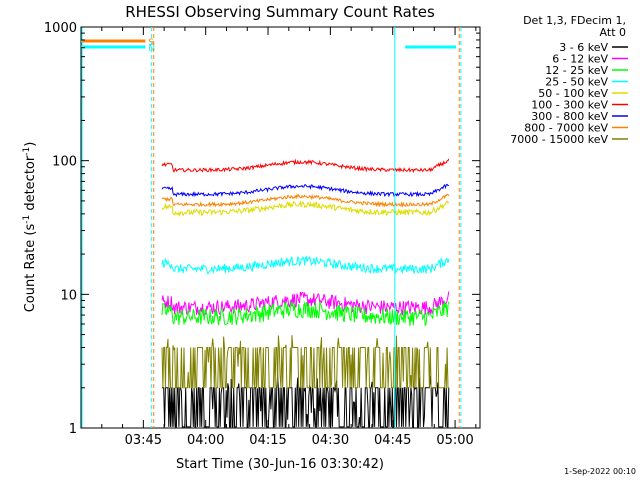 This screenshot has height=480, width=640. What do you see at coordinates (280, 464) in the screenshot?
I see `x-axis-label: Start Time (30-Jun-16 03:30:42)` at bounding box center [280, 464].